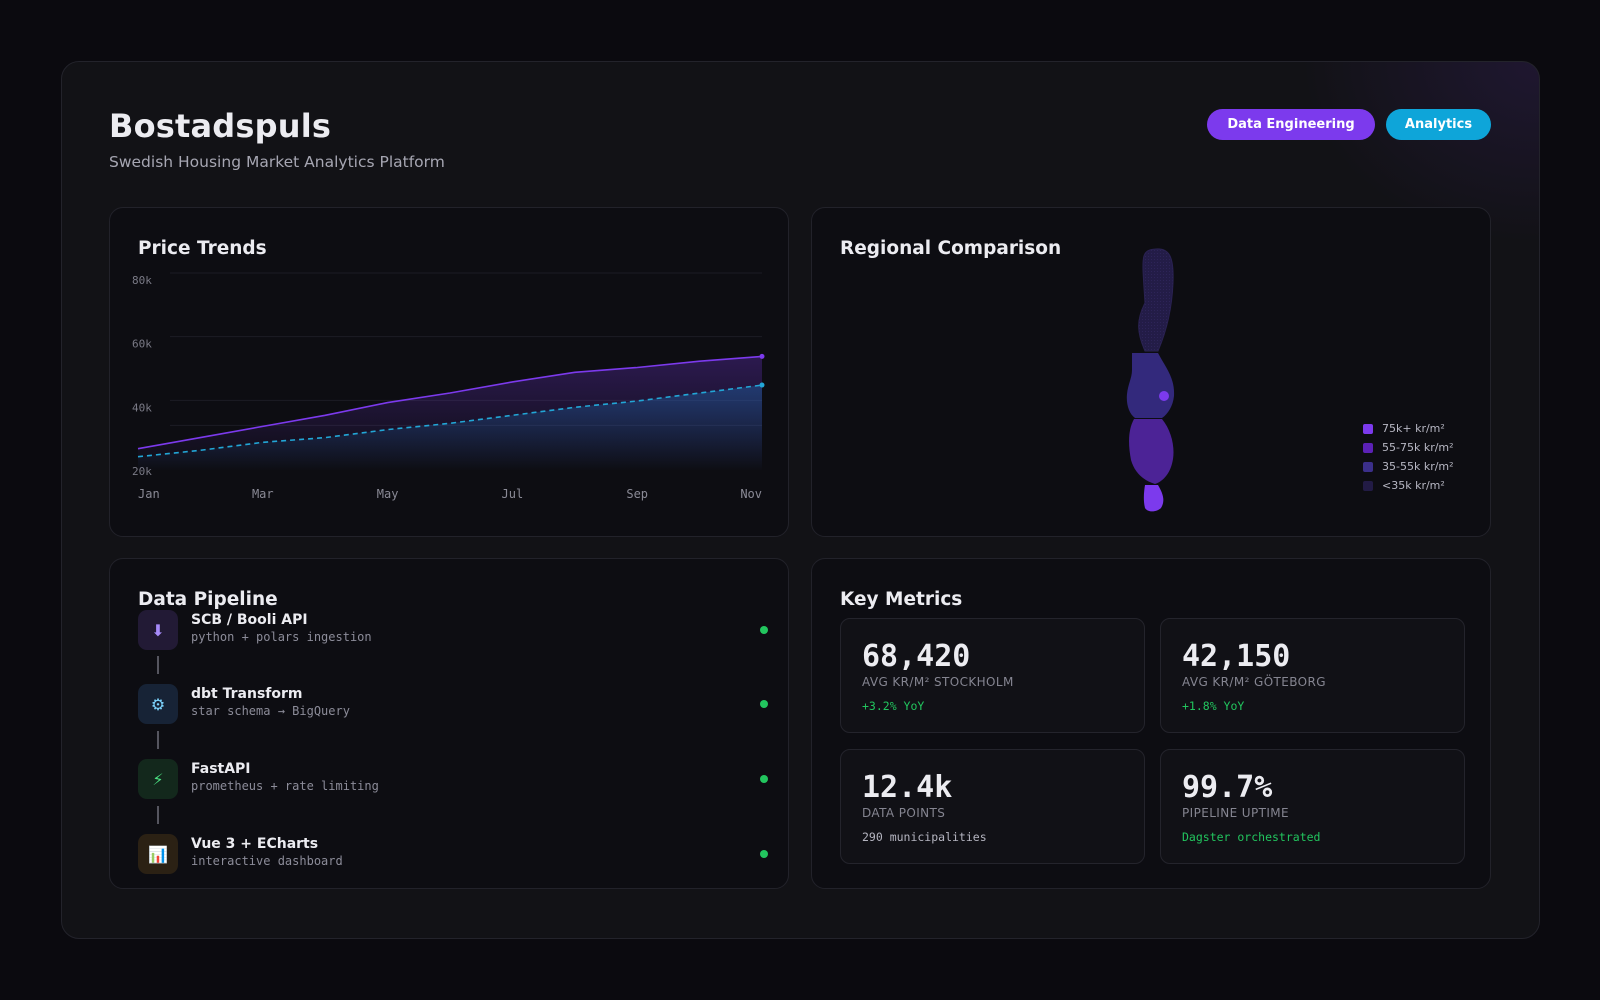  I want to click on metric-card-goteborg: 42,150 AVG KR/M² GÖTEBORG +1.8% YoY, so click(1312, 675).